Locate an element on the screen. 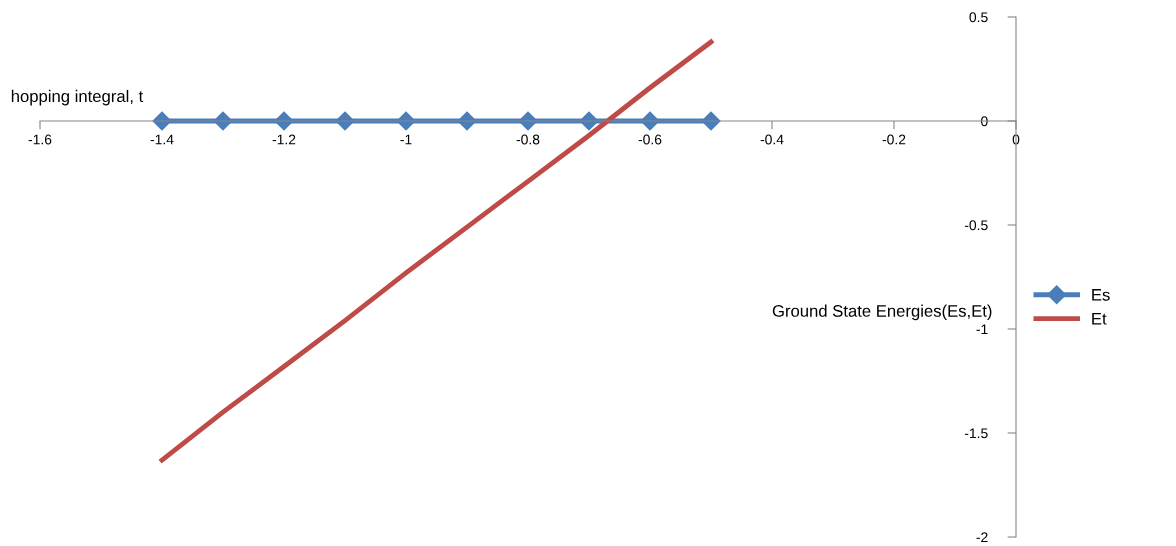  x-axis-title: hopping integral, t is located at coordinates (77, 97).